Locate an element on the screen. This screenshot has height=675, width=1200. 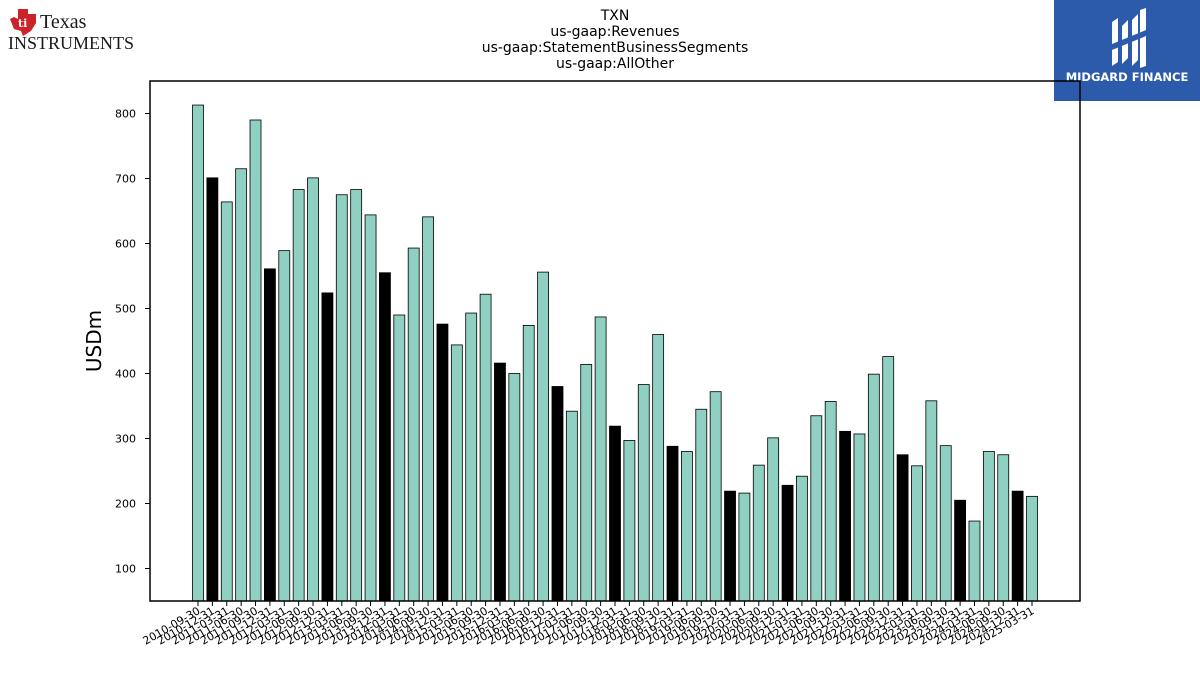
chart-title-line: TXN is located at coordinates (615, 16).